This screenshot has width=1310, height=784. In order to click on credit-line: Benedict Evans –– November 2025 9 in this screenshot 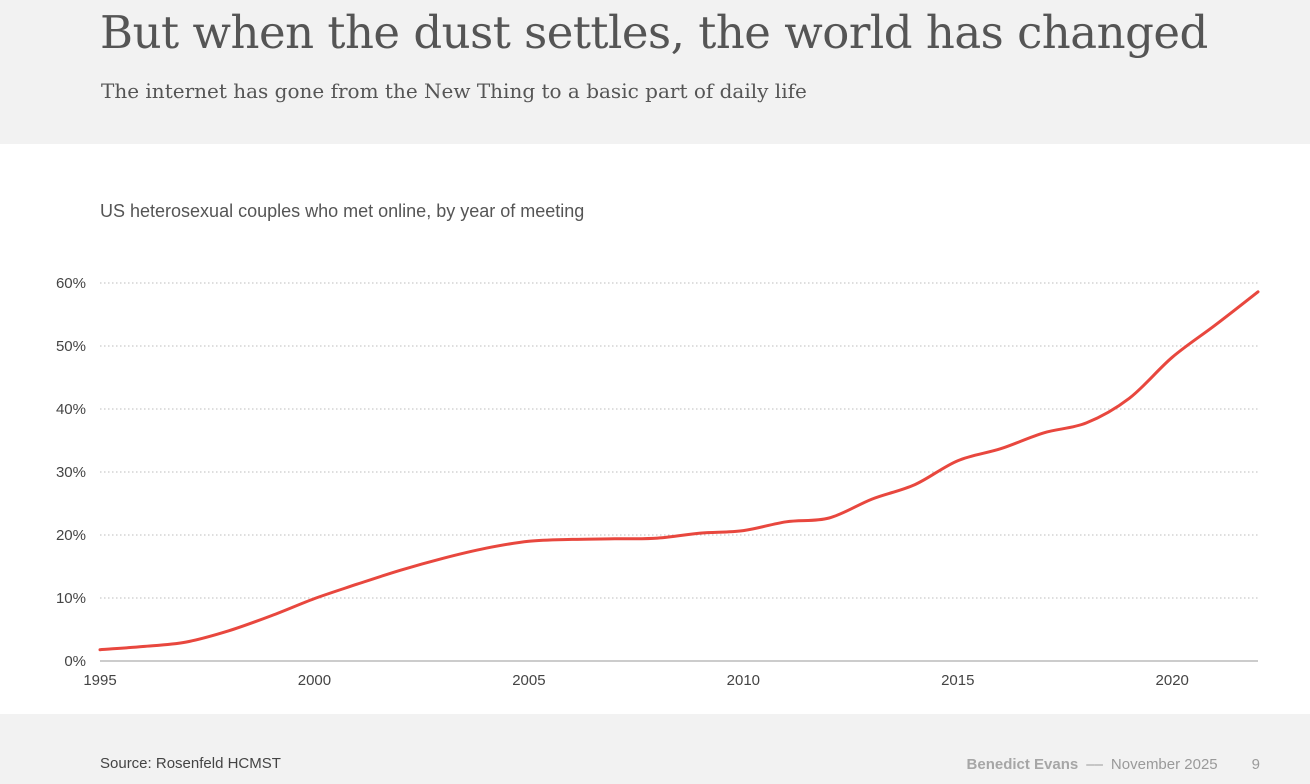, I will do `click(1113, 764)`.